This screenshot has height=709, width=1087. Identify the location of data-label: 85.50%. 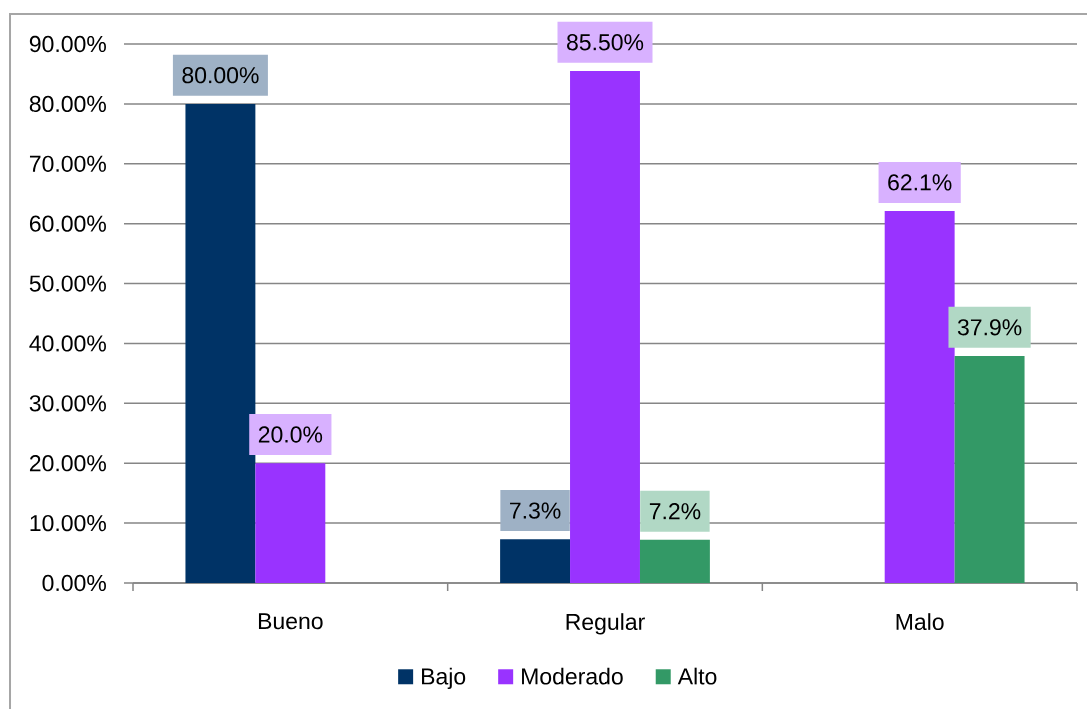
(605, 42).